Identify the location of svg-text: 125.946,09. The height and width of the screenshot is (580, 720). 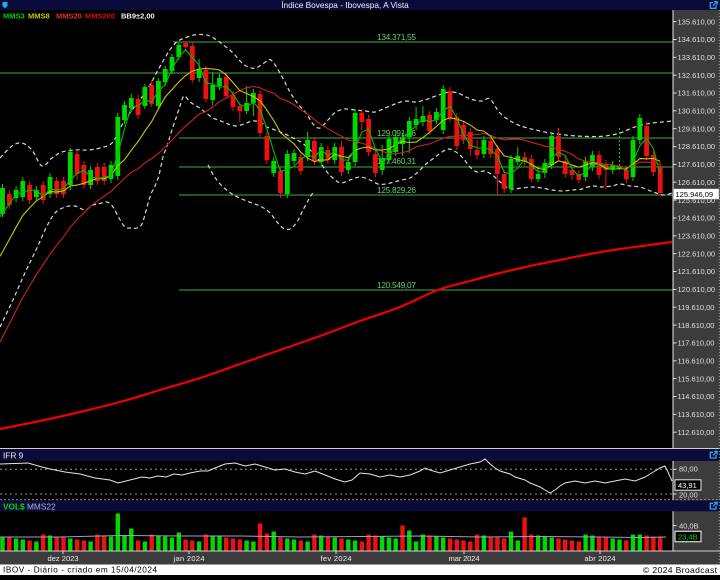
(695, 194).